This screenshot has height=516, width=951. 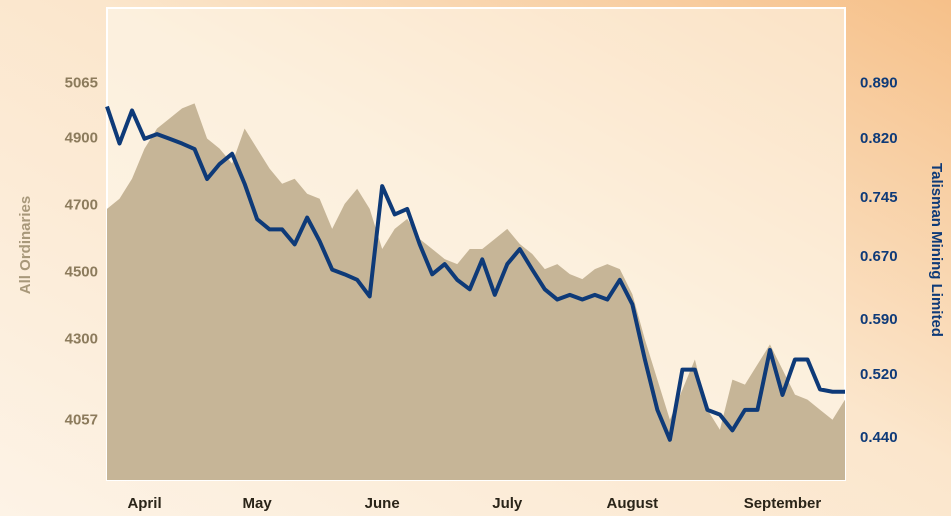 What do you see at coordinates (879, 83) in the screenshot?
I see `y2-tick-label: 0.890` at bounding box center [879, 83].